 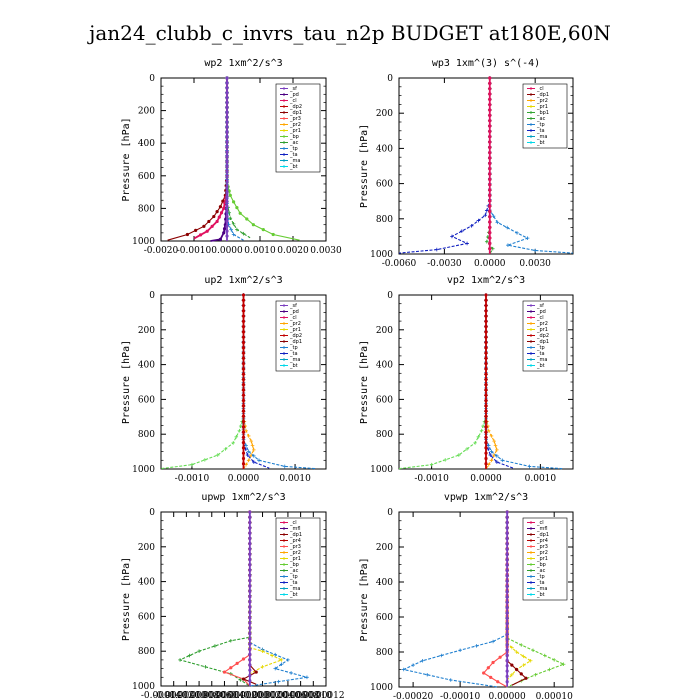 What do you see at coordinates (455, 600) in the screenshot?
I see `series-line_ac` at bounding box center [455, 600].